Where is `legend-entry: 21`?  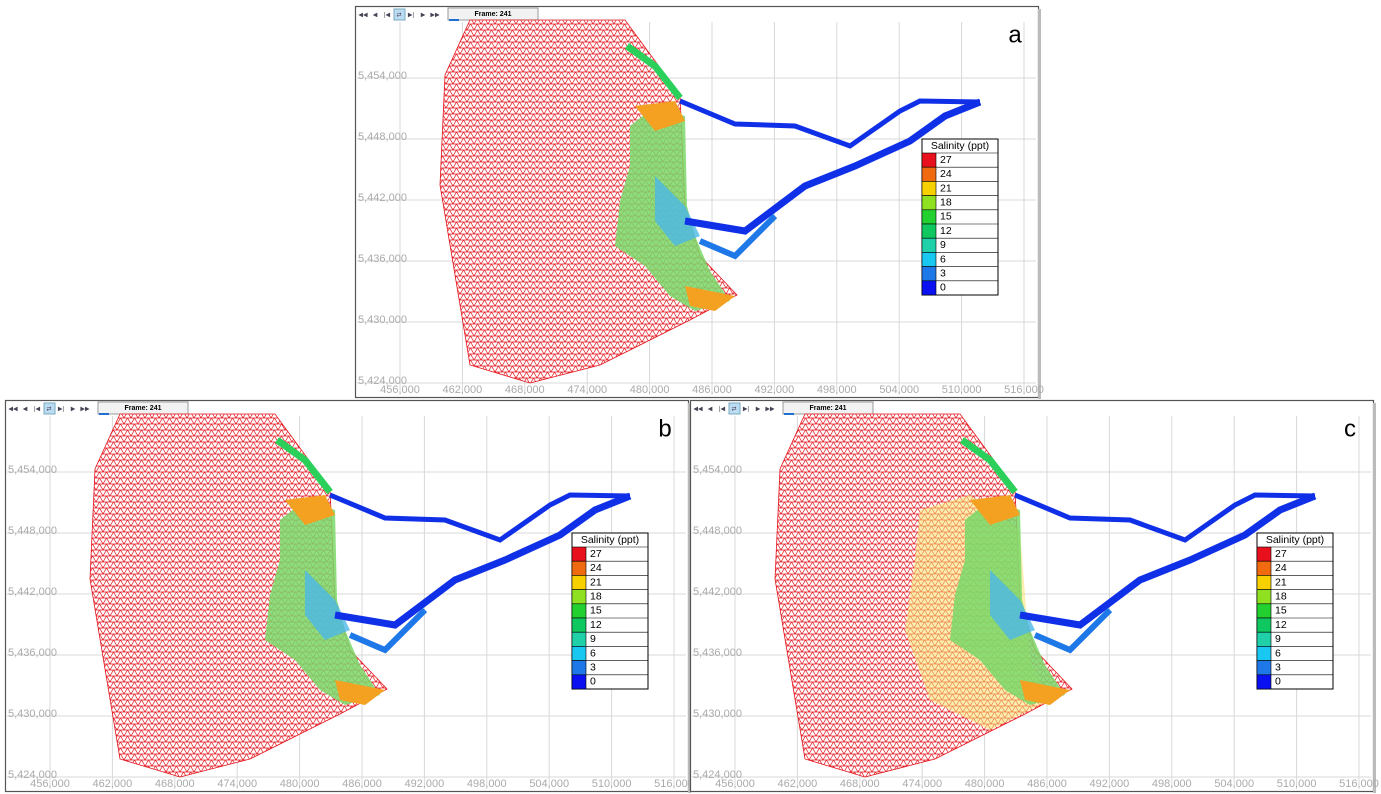
legend-entry: 21 is located at coordinates (596, 582).